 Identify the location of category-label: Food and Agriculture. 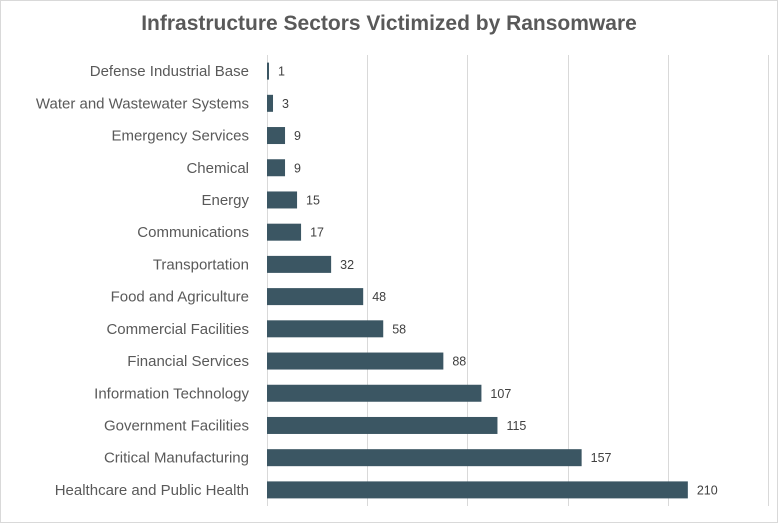
(180, 297).